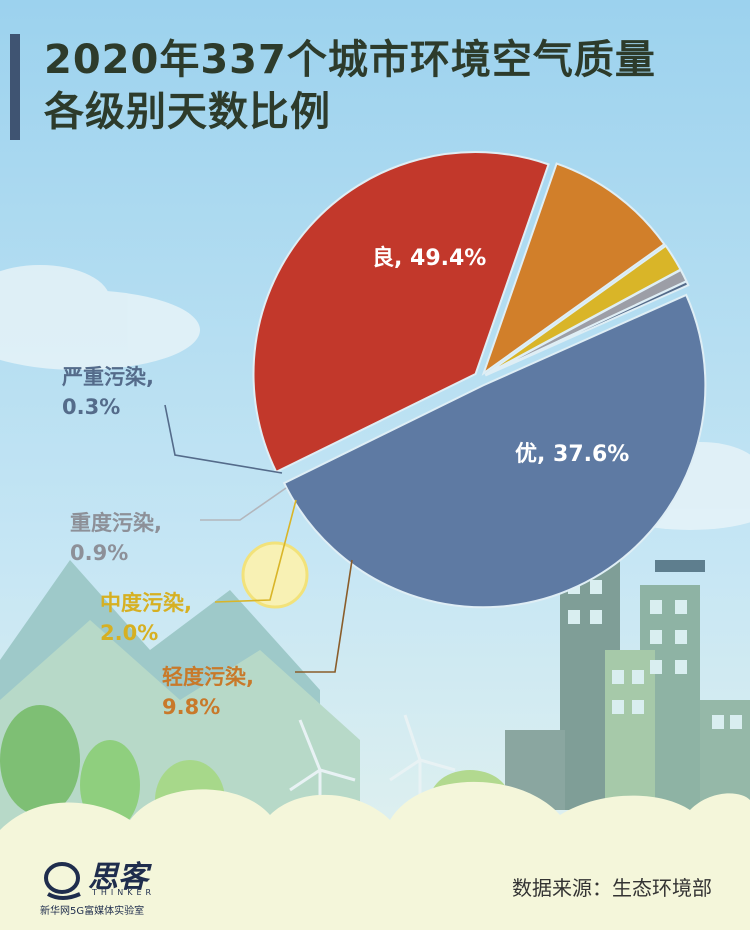 The height and width of the screenshot is (930, 750). I want to click on label-zhongdu2-value: 0.9%, so click(99, 553).